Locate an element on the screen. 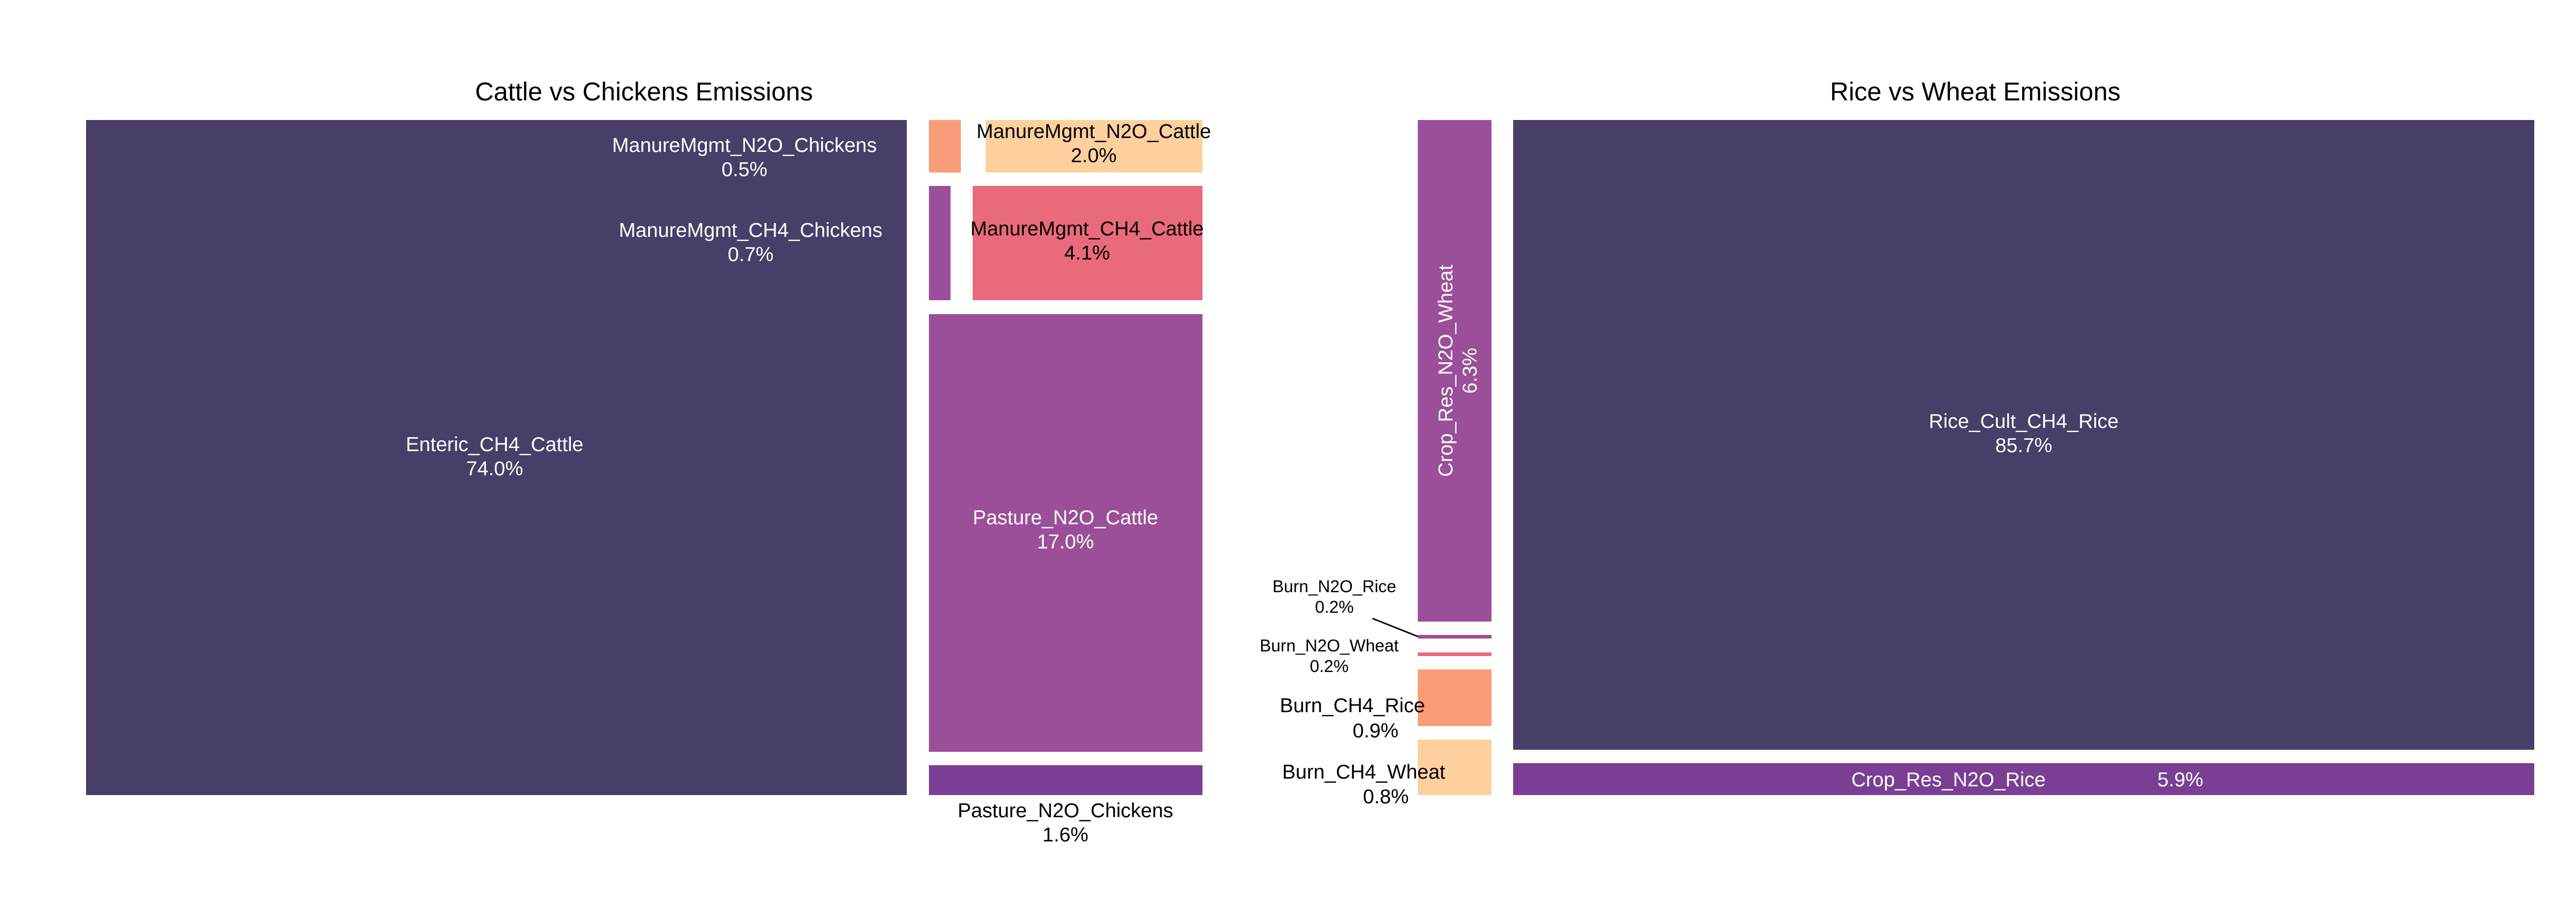 Image resolution: width=2576 pixels, height=913 pixels. cell-value-burn-ch4-rice: 0.9% is located at coordinates (1376, 731).